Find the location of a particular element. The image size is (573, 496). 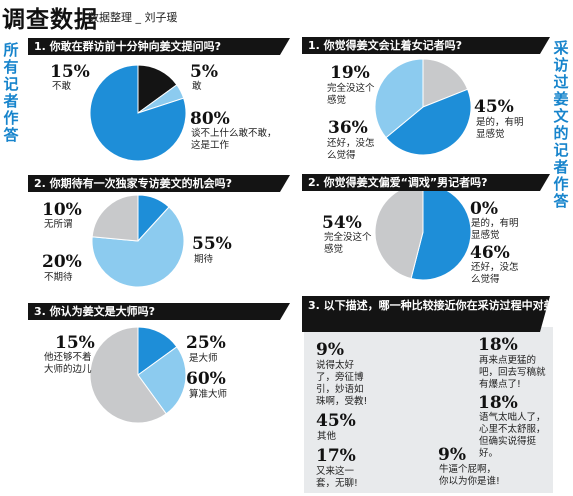

slice-percent: 5% is located at coordinates (204, 72).